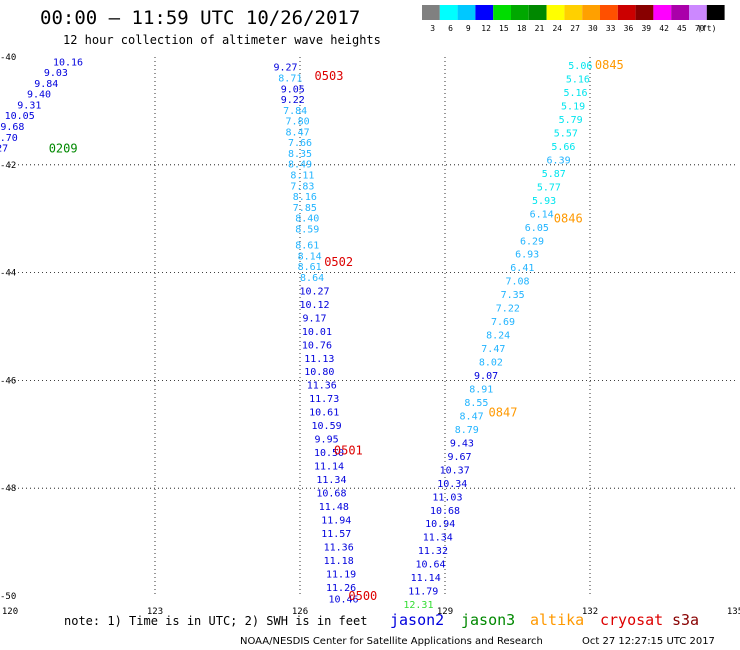 The image size is (740, 650). I want to click on data-point: 6.29, so click(532, 241).